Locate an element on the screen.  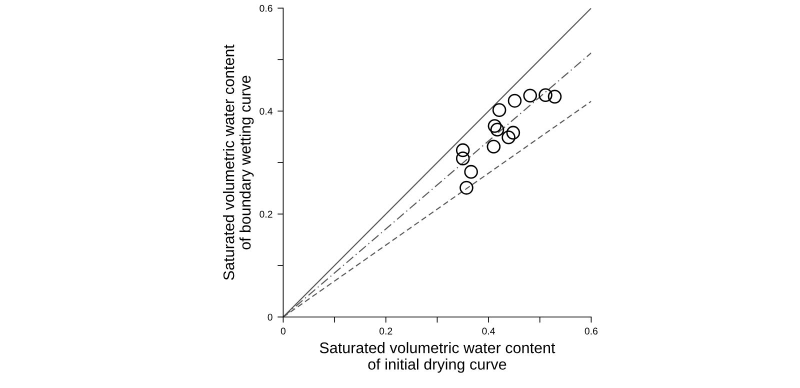
x-tick-label: 0.6 is located at coordinates (591, 331).